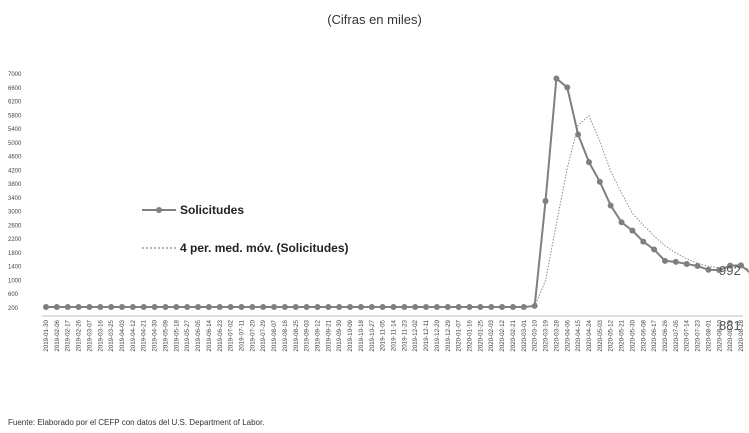  I want to click on x-tick-label: 2020-05-21, so click(622, 335).